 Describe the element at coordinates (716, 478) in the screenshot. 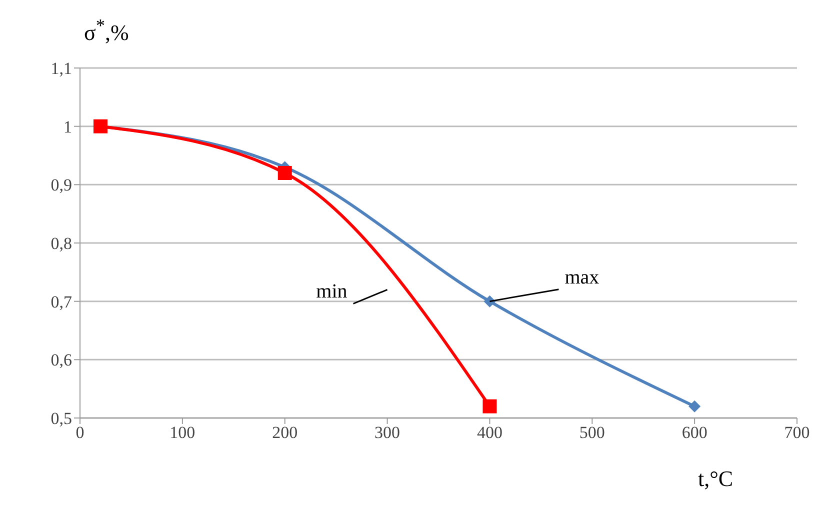

I see `x-axis-title: t,°C` at that location.